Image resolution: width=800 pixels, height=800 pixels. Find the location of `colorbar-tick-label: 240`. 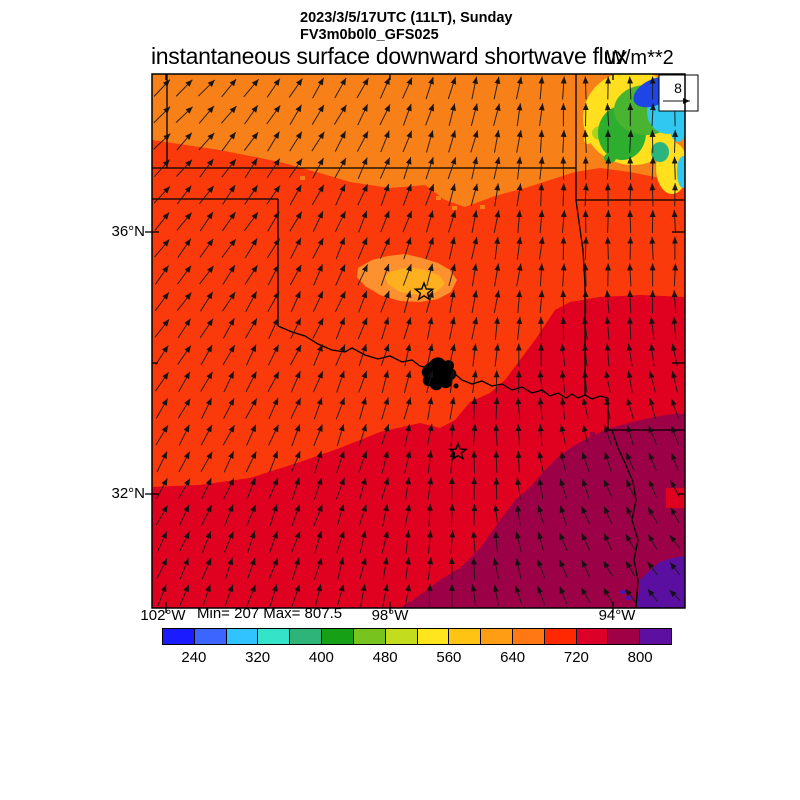

colorbar-tick-label: 240 is located at coordinates (194, 657).